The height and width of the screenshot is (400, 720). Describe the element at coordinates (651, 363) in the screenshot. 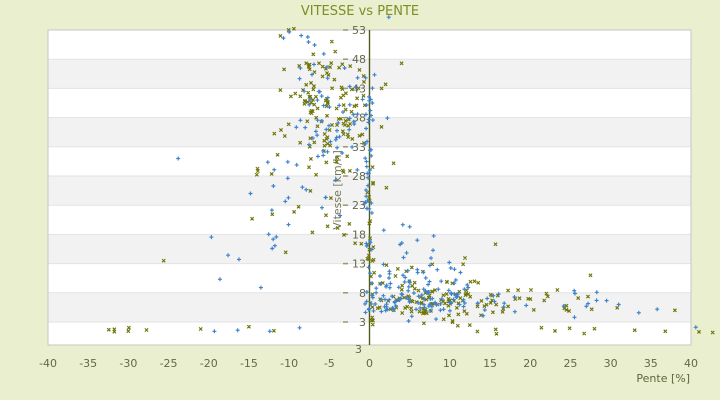

I see `x-tick-label: 35` at that location.